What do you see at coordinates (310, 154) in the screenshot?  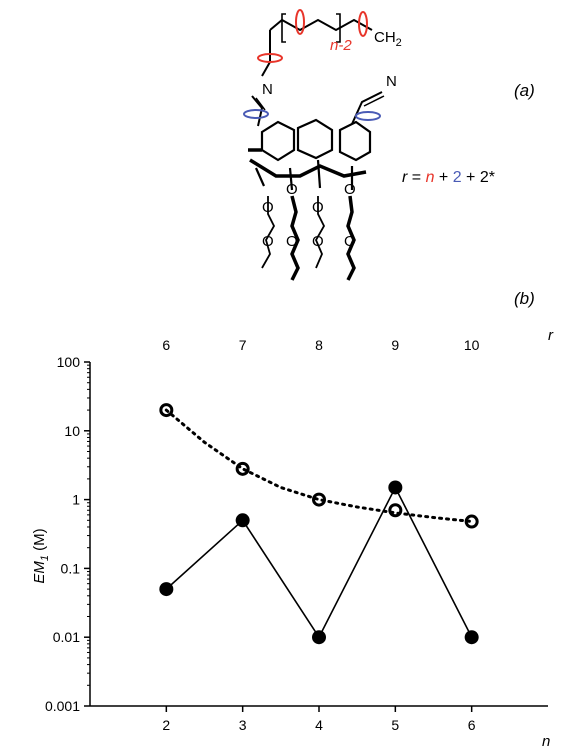 I see `aromatic-rings` at bounding box center [310, 154].